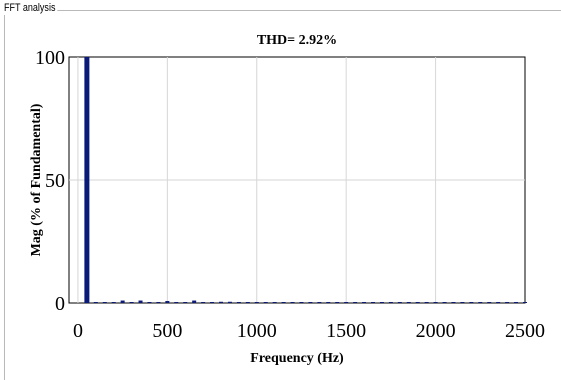  What do you see at coordinates (436, 331) in the screenshot?
I see `x-tick-label: 2000` at bounding box center [436, 331].